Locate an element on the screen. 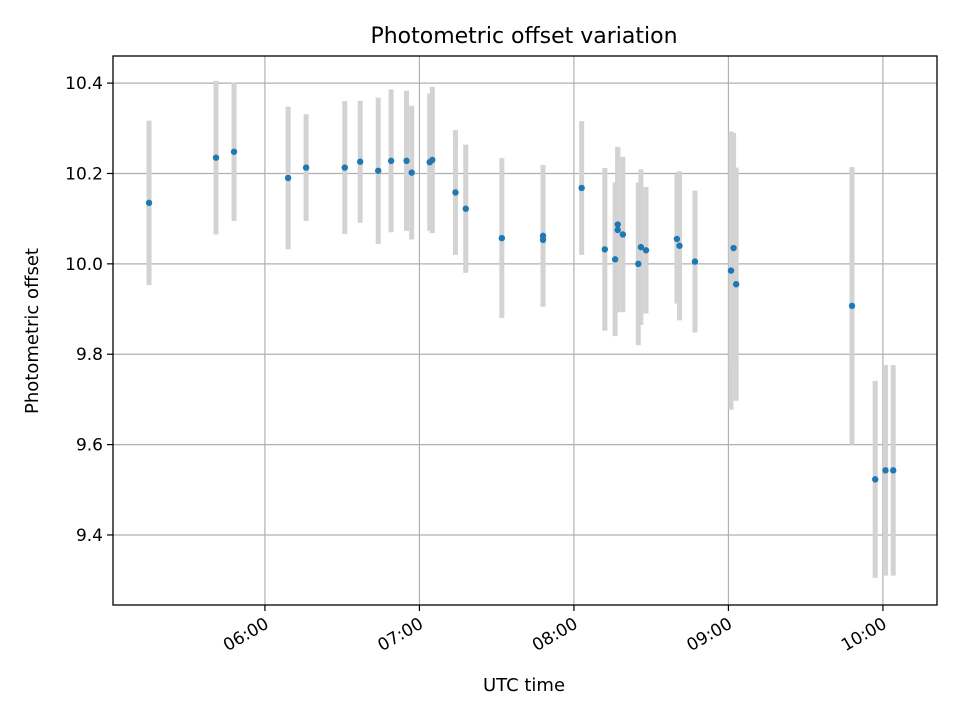 This screenshot has width=960, height=720. x-axis-ticks: 06:00 07:00 08:00 09:00 10:00 is located at coordinates (555, 630).